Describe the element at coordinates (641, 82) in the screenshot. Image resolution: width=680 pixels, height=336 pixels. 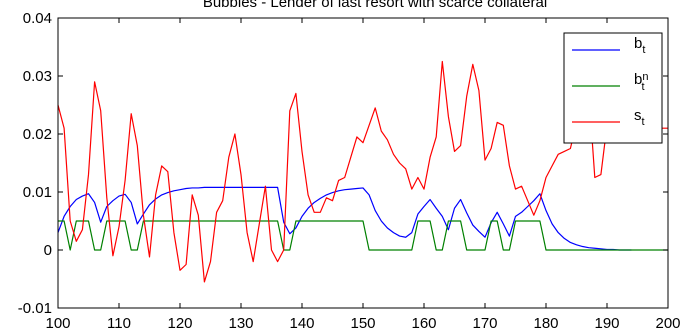
I see `legend-label-1: bn t` at that location.